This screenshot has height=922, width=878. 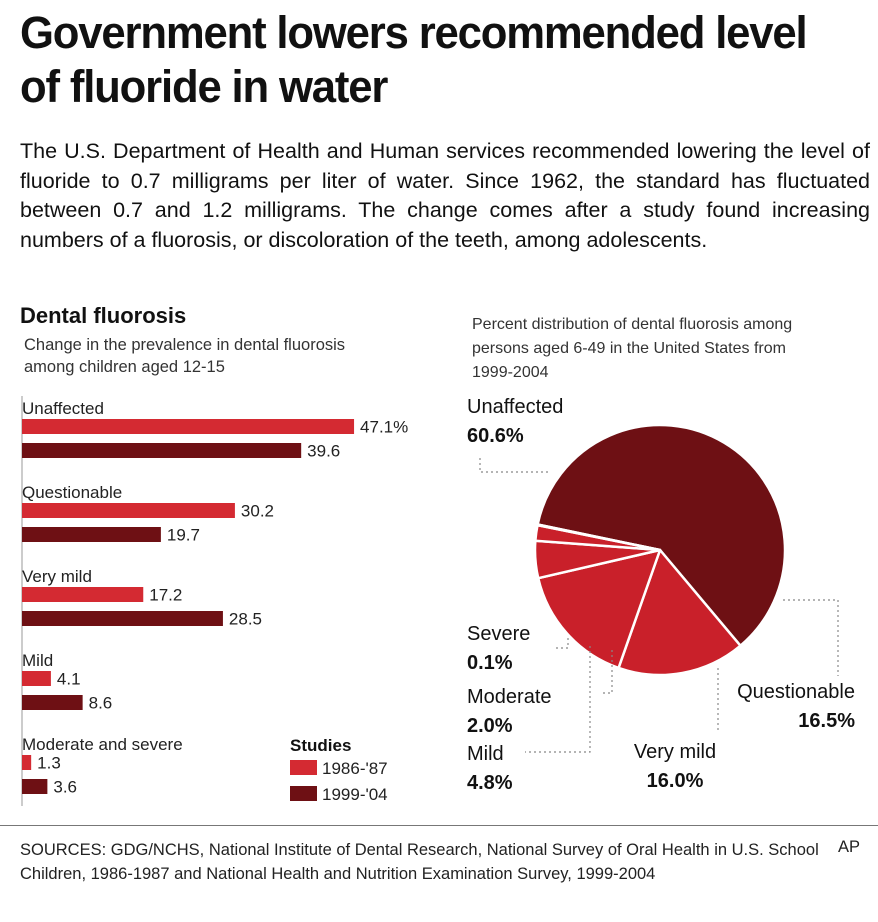 I want to click on legend-label: 1986-'87, so click(x=355, y=768).